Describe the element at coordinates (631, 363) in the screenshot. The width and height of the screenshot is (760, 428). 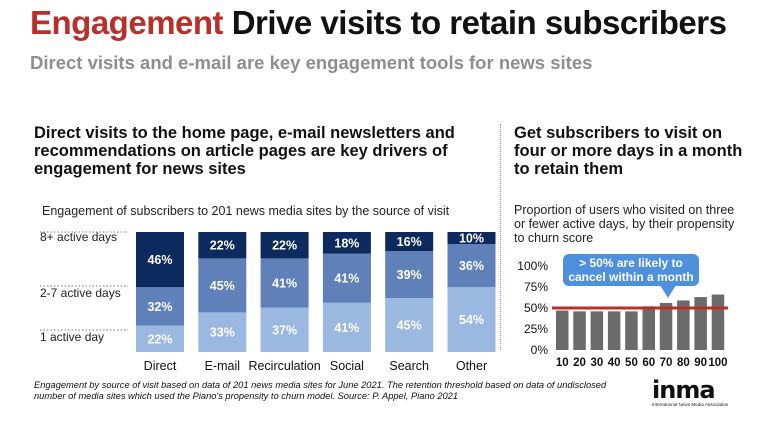
I see `x-tick-label: 50` at that location.